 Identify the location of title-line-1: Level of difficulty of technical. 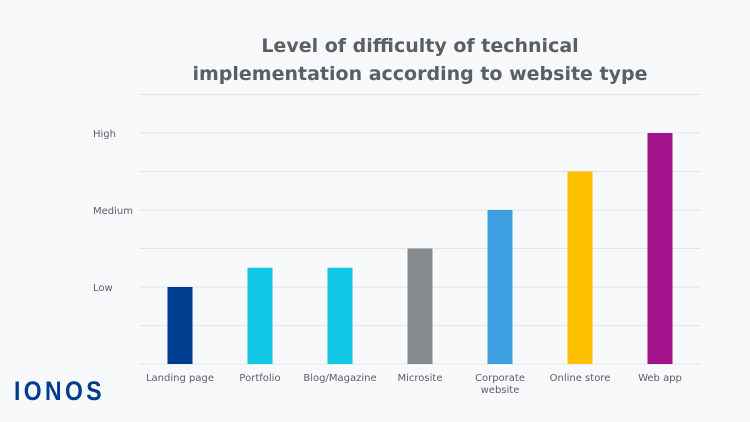
(420, 46).